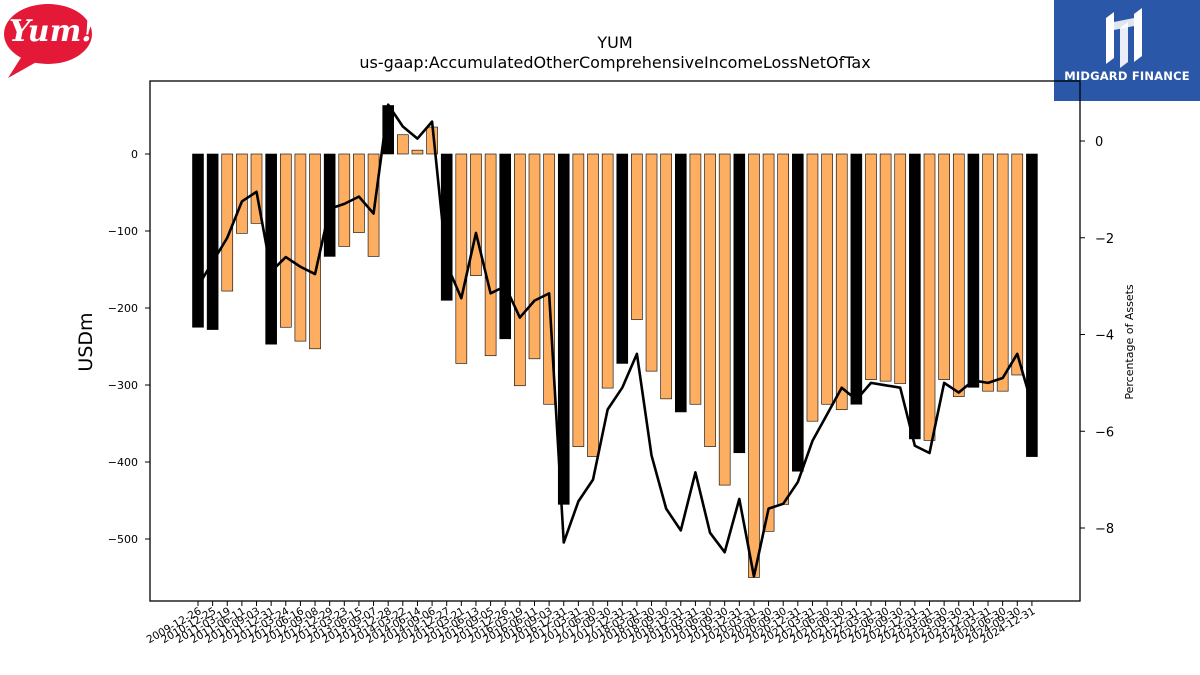 The height and width of the screenshot is (675, 1200). Describe the element at coordinates (52, 31) in the screenshot. I see `yum-logo-text: Yum!` at that location.